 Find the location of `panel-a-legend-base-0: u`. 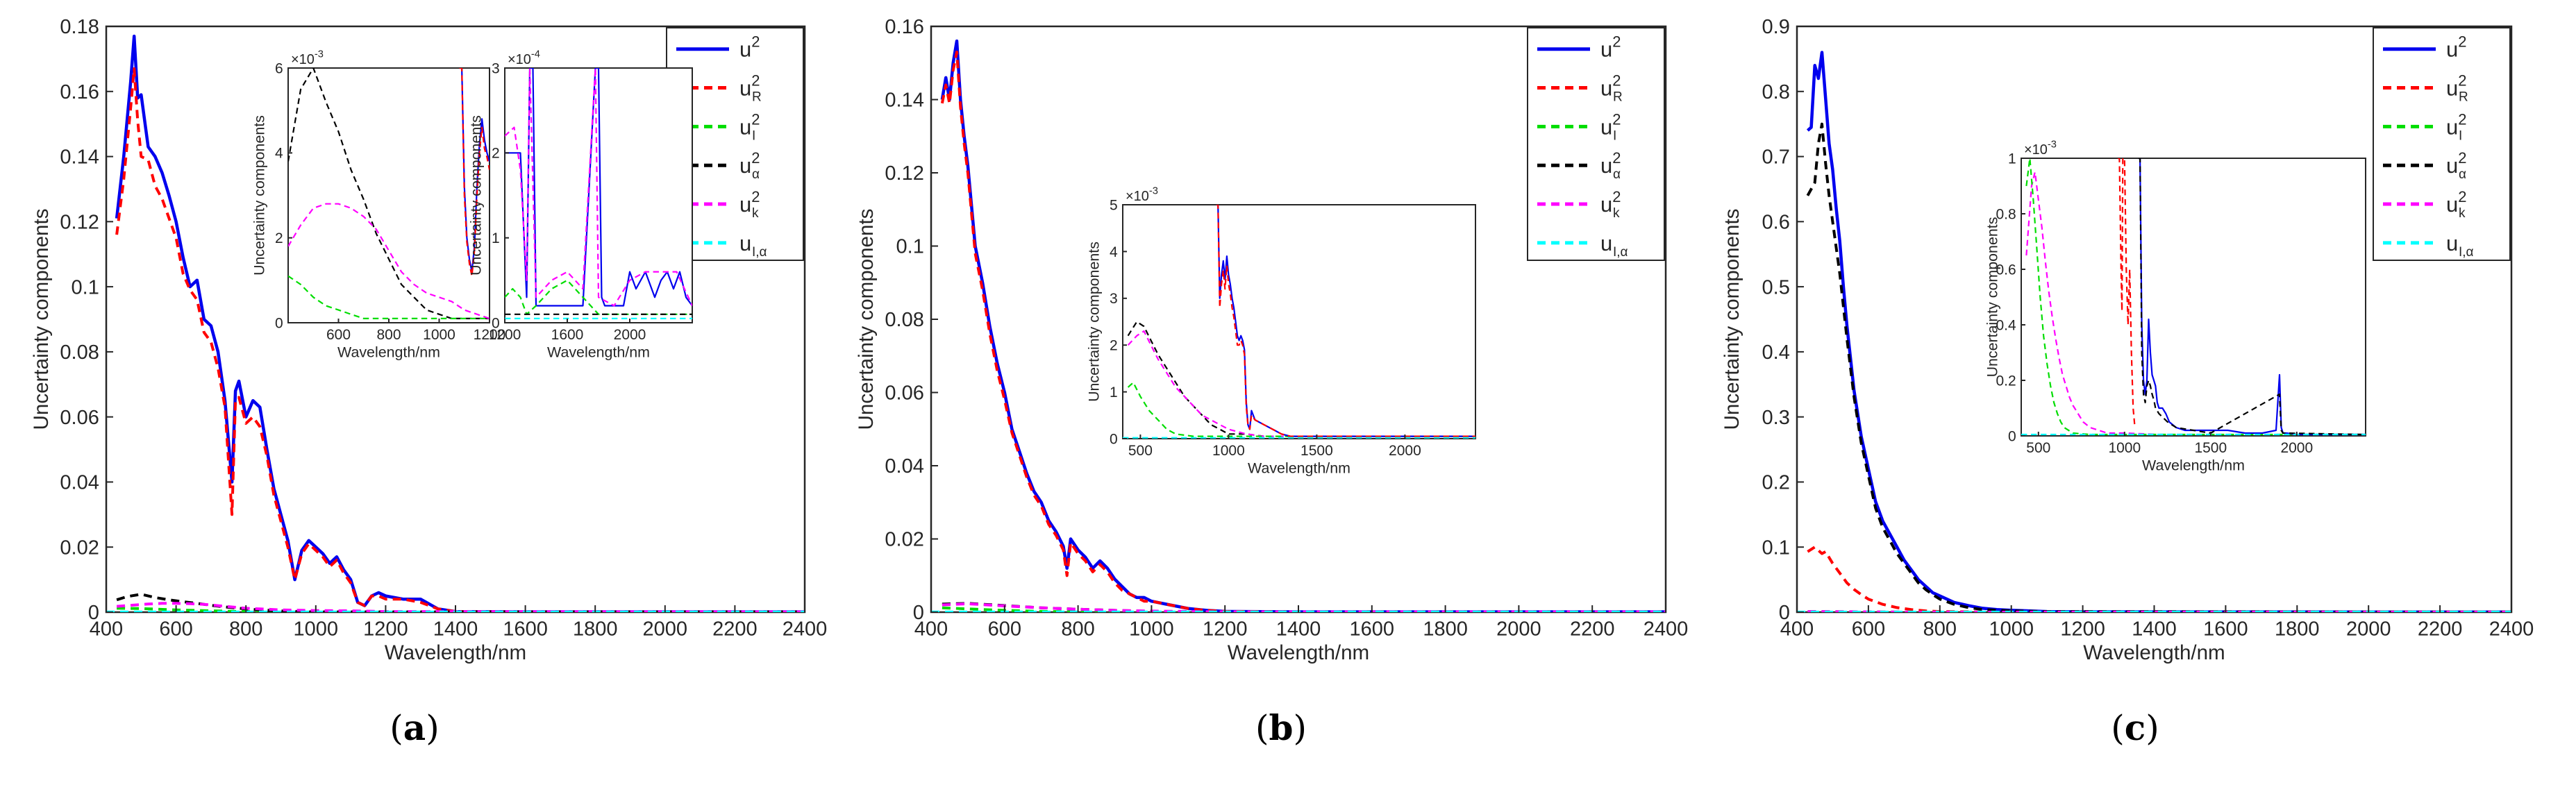

panel-a-legend-base-0: u is located at coordinates (745, 49).